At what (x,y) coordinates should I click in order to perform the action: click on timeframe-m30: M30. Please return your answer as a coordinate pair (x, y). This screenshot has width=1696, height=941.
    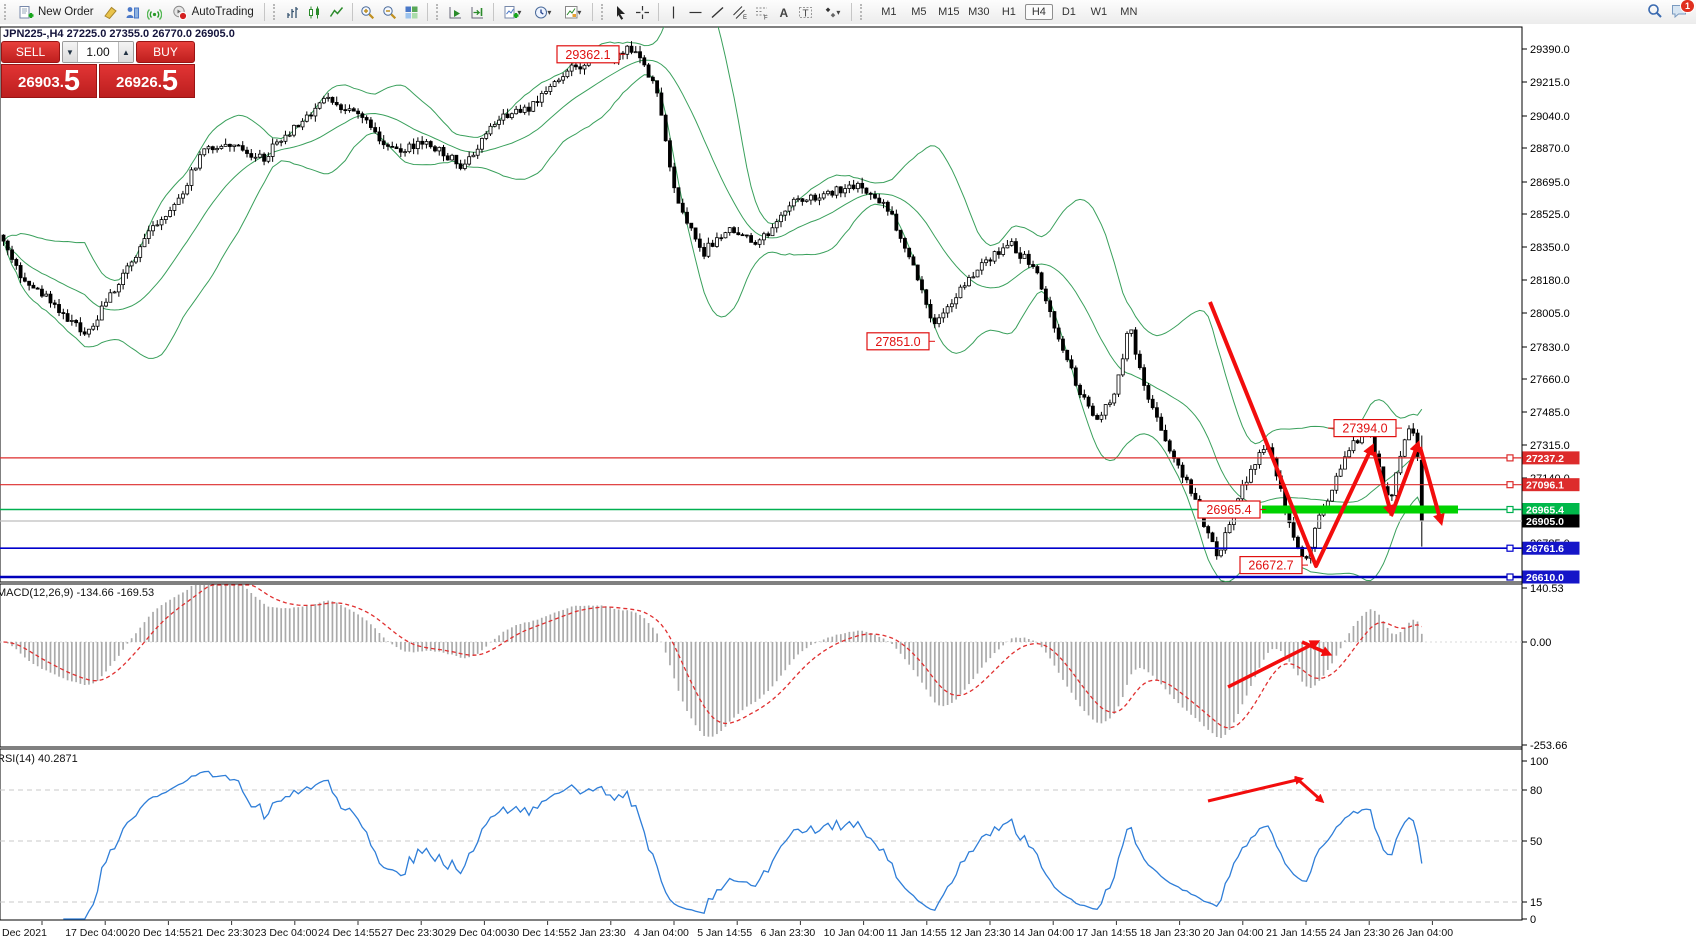
    Looking at the image, I should click on (979, 12).